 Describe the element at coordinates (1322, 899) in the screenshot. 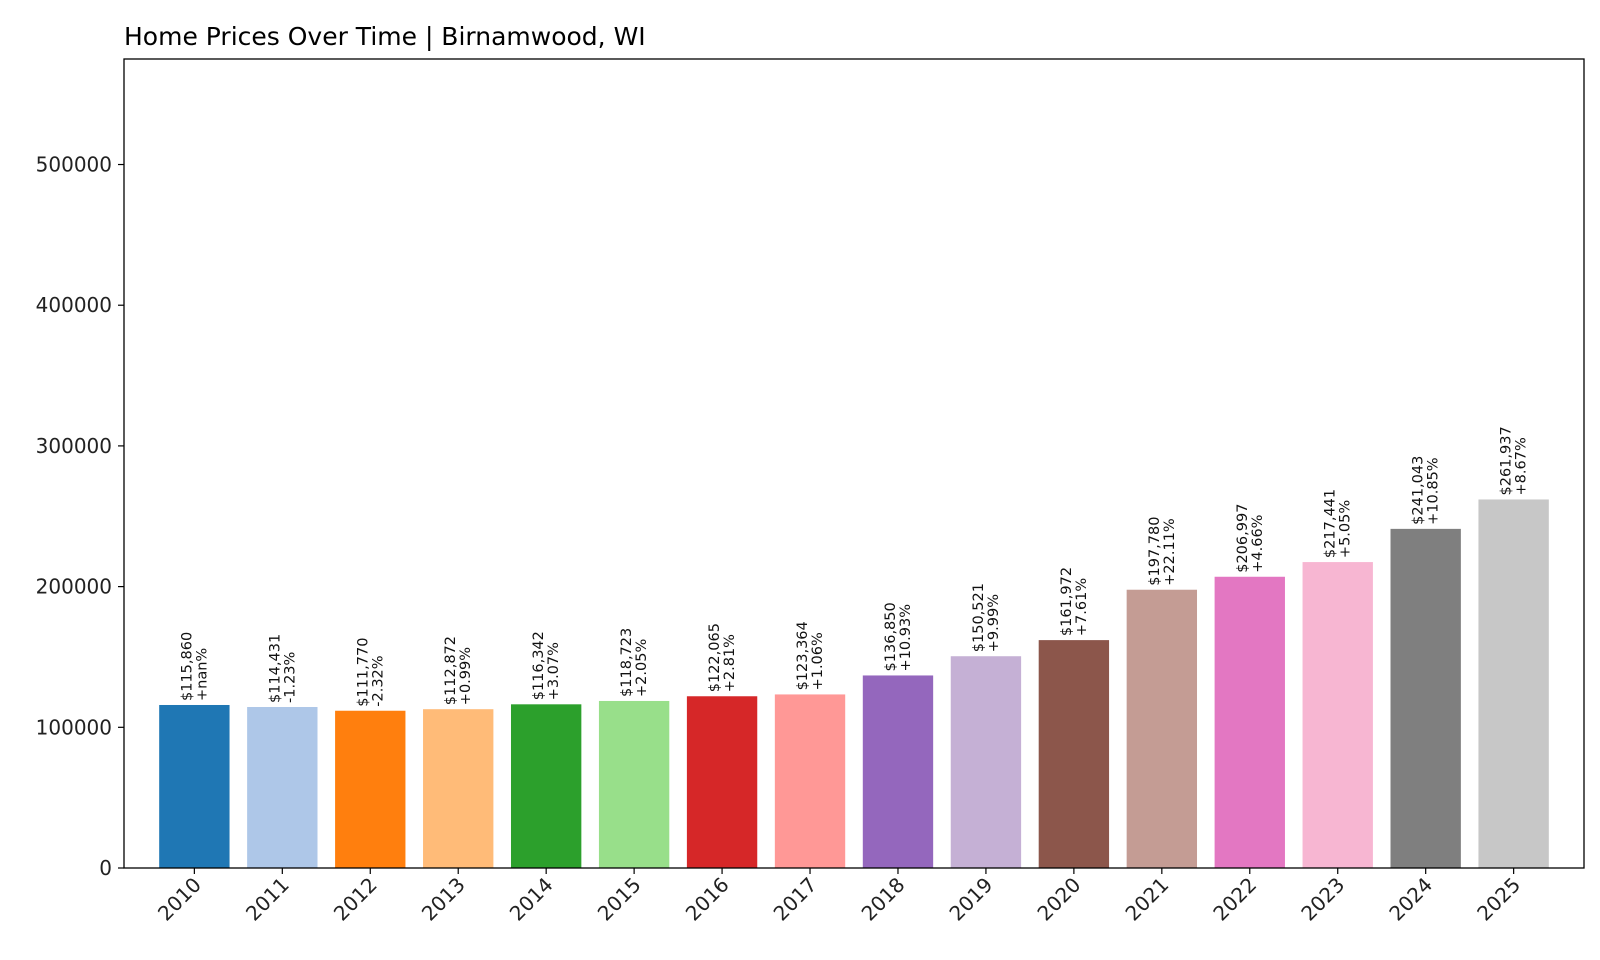

I see `x-tick-label-2023: 2023` at that location.